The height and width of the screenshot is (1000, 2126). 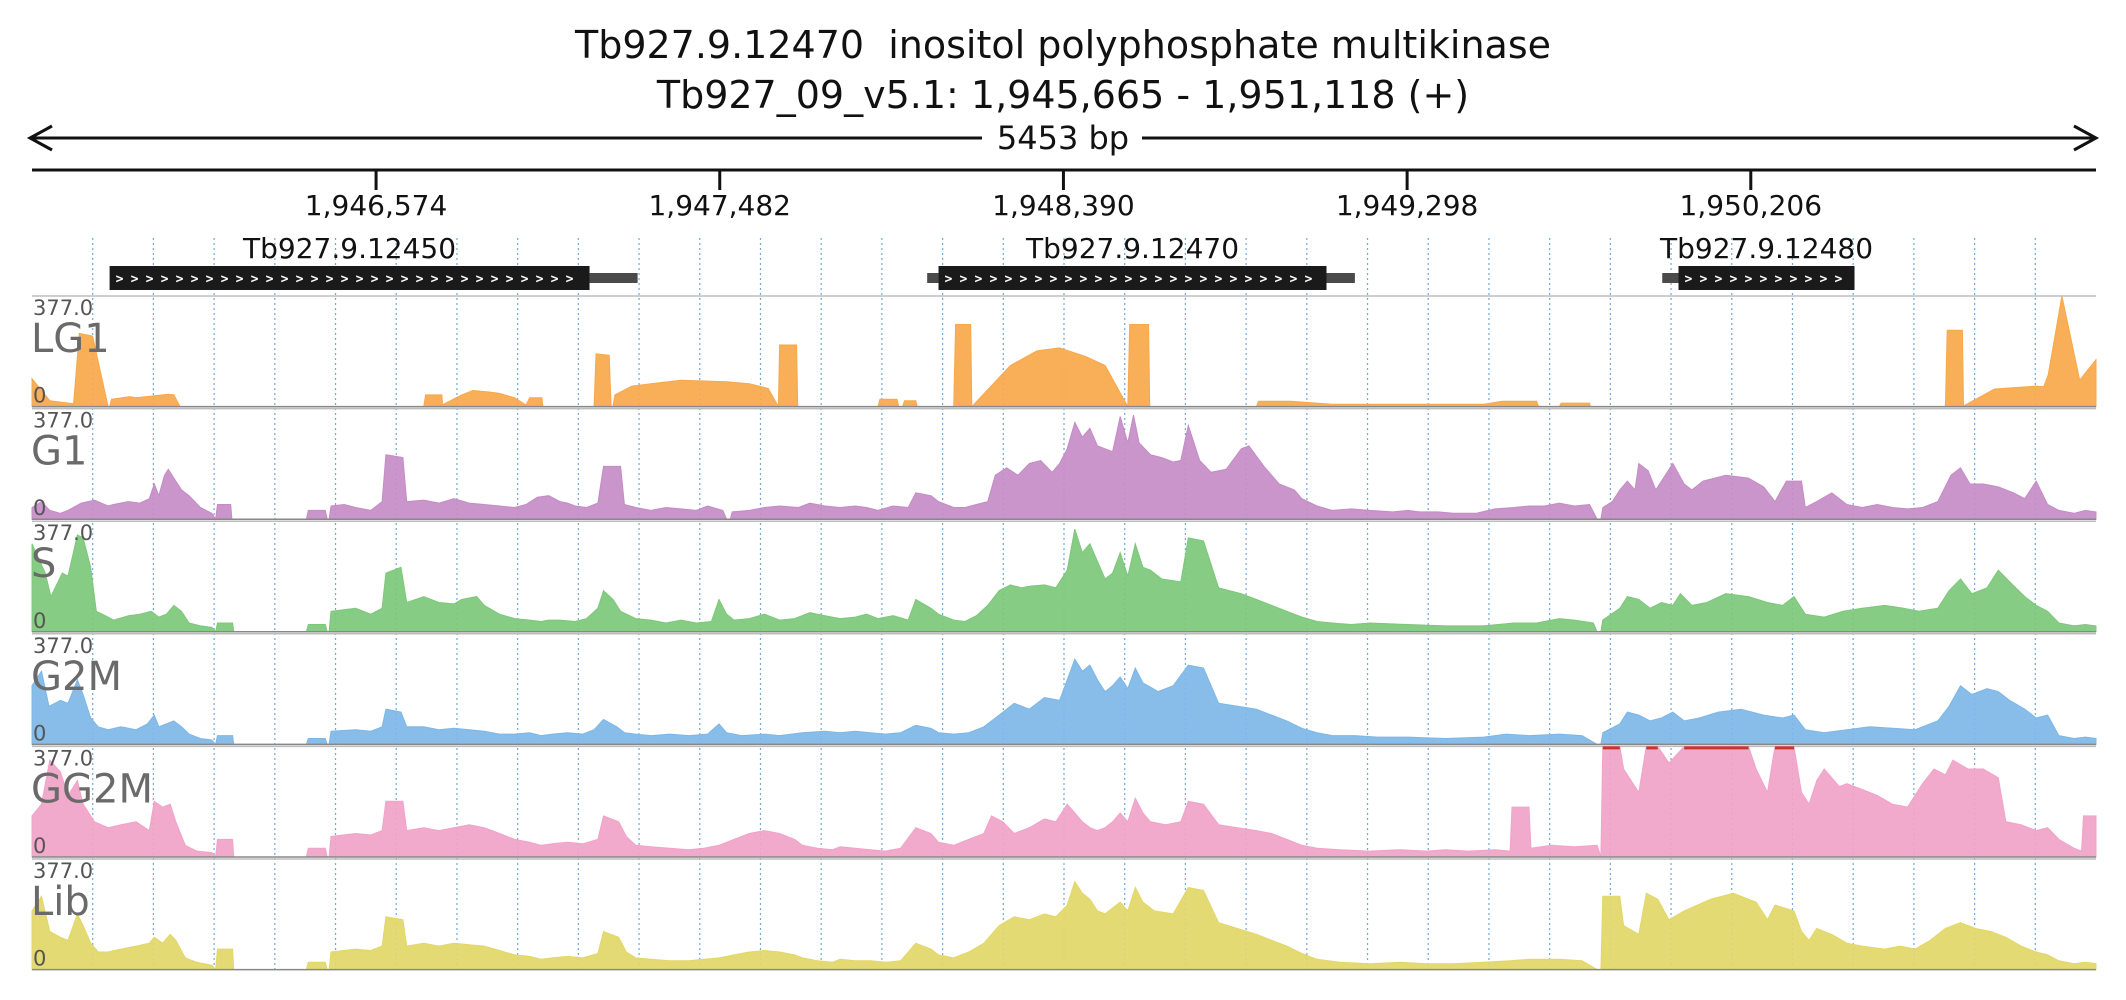 I want to click on track-label: LG1, so click(x=70, y=339).